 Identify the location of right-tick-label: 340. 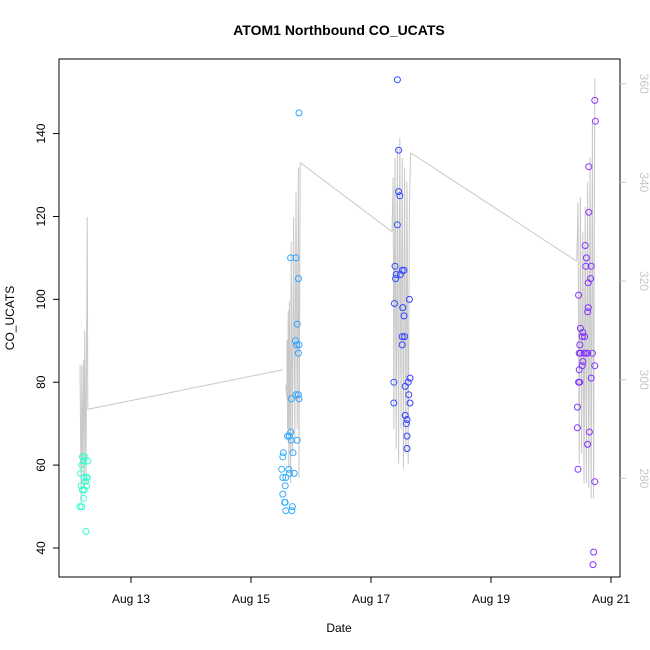
(643, 182).